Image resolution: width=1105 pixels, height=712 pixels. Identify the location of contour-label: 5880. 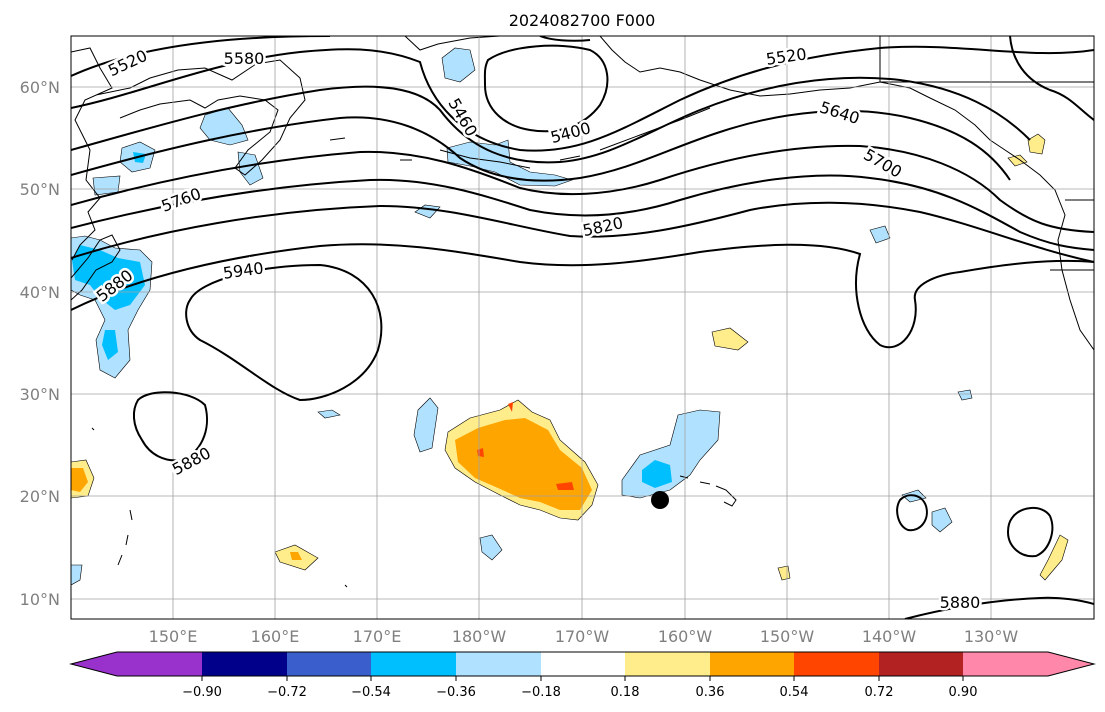
(960, 602).